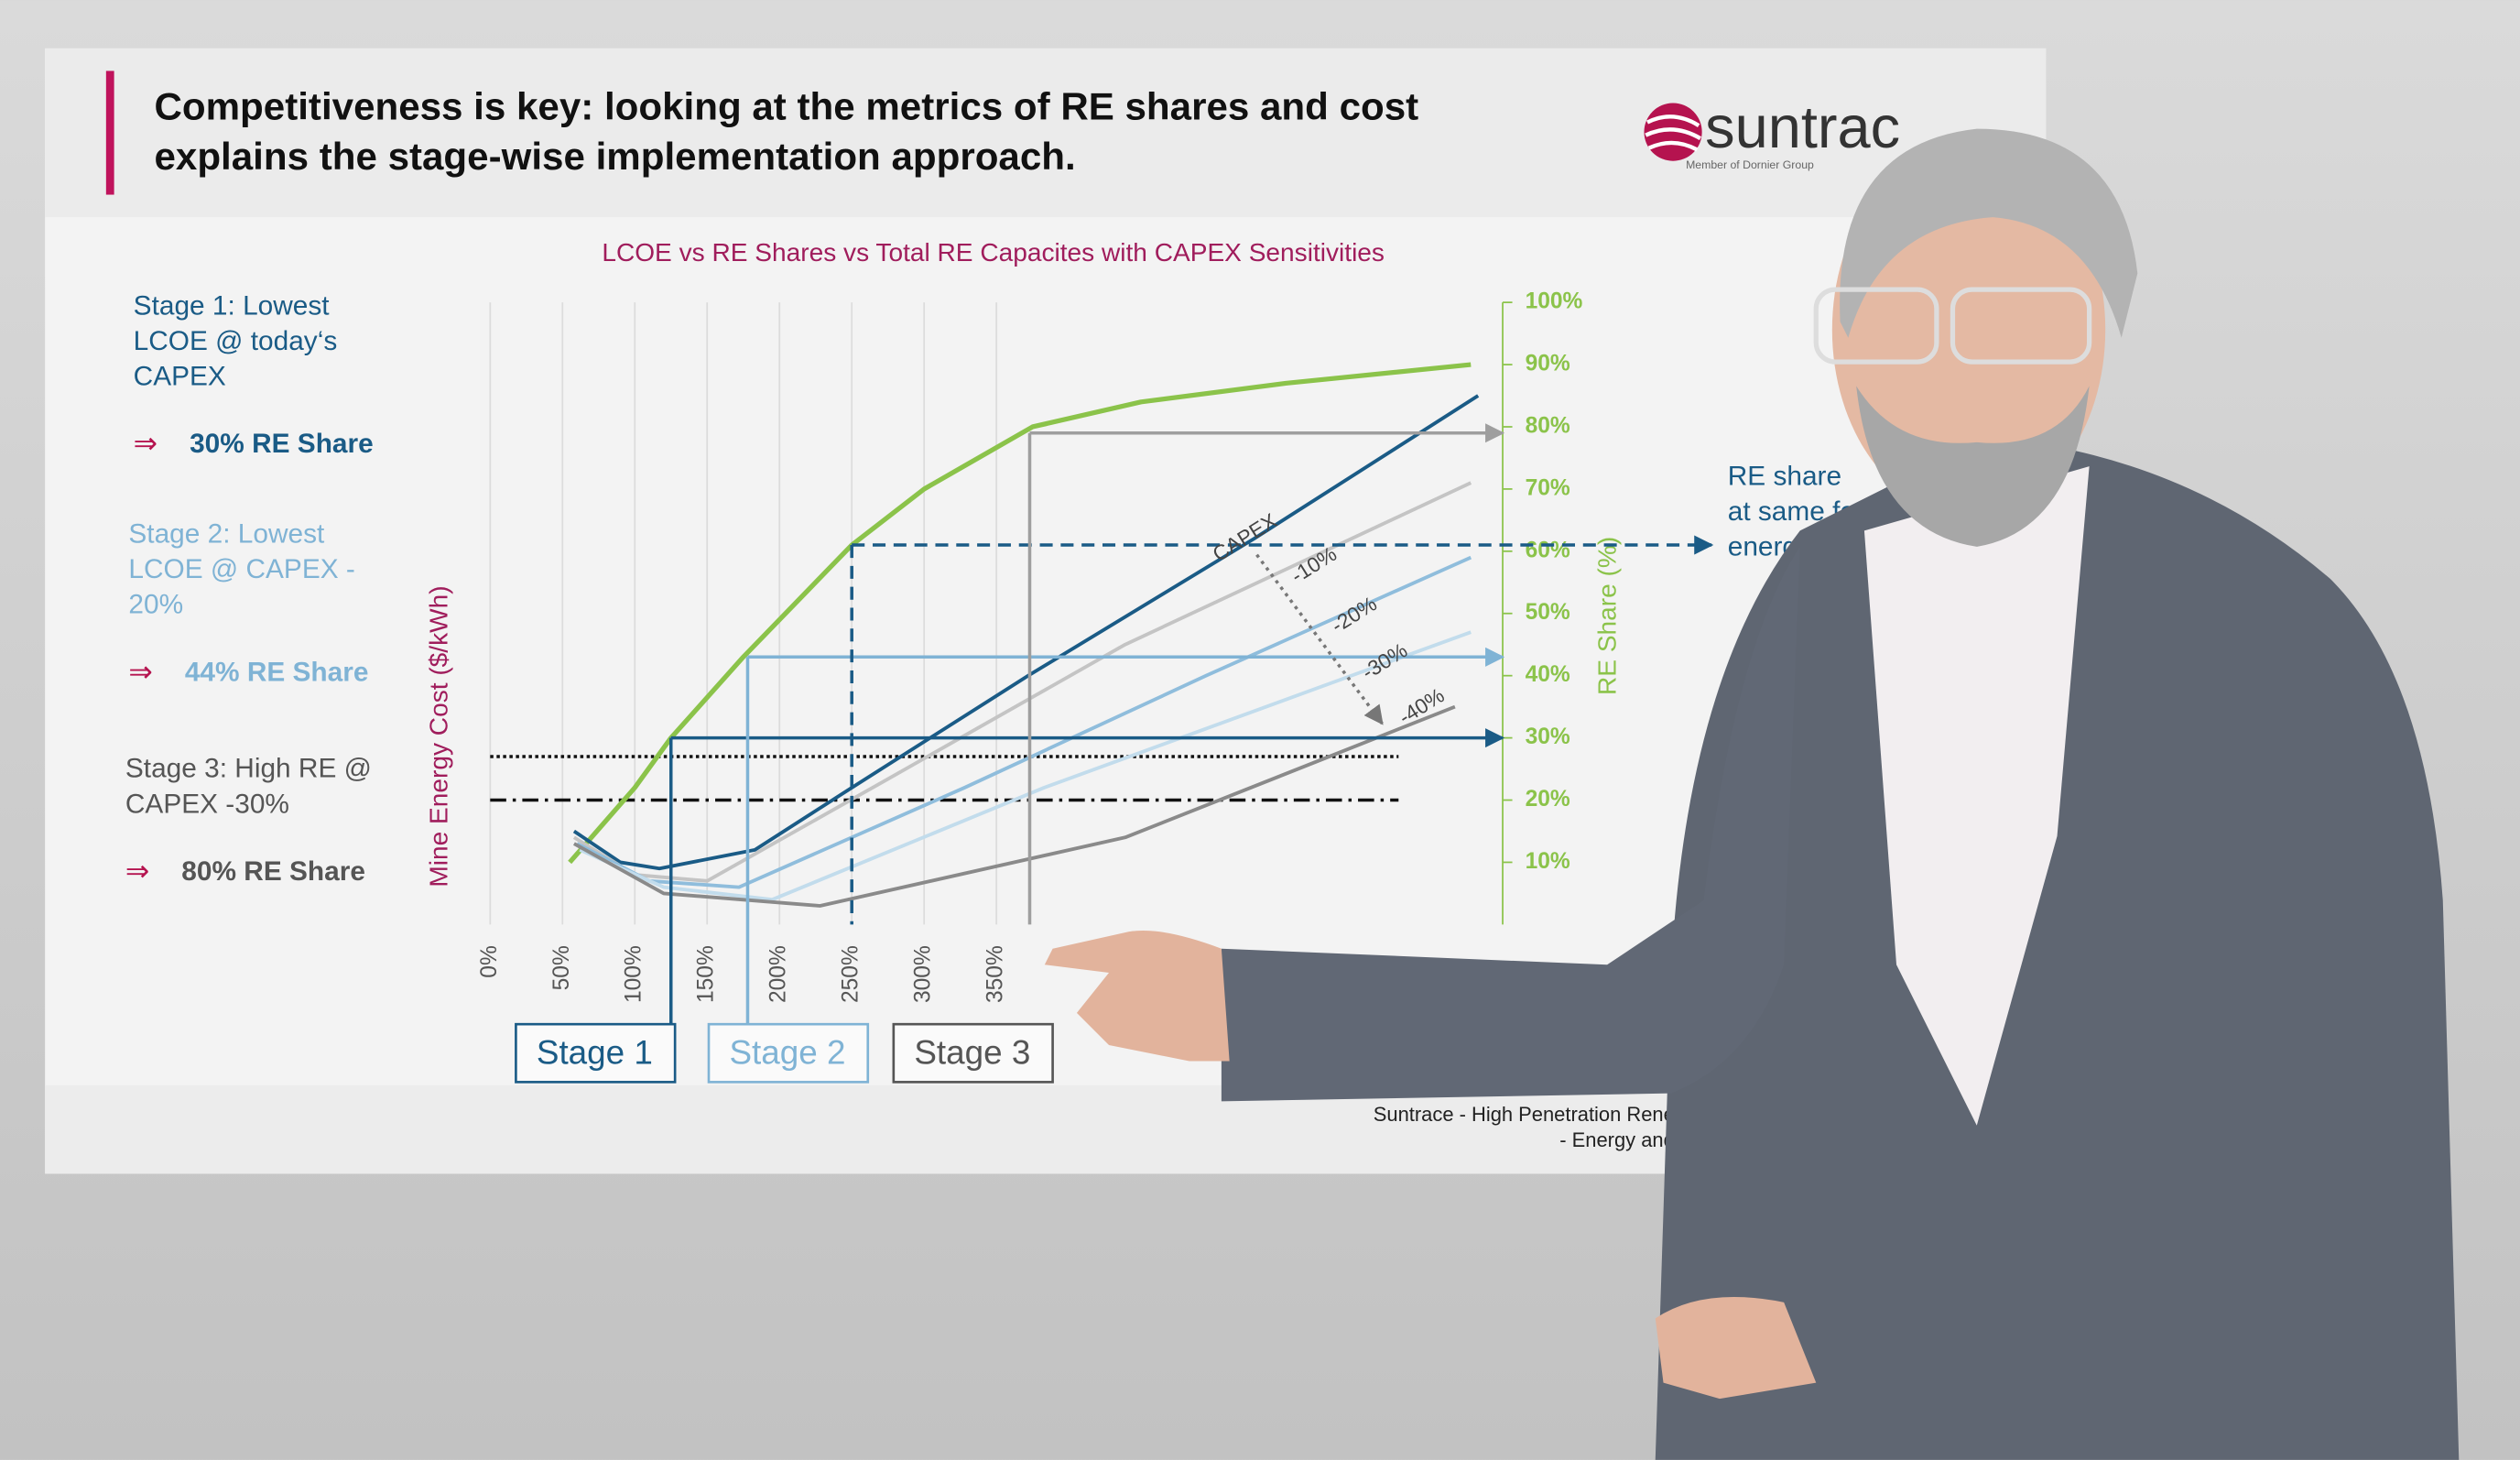  I want to click on stage-note: LCOE @ CAPEX -, so click(241, 569).